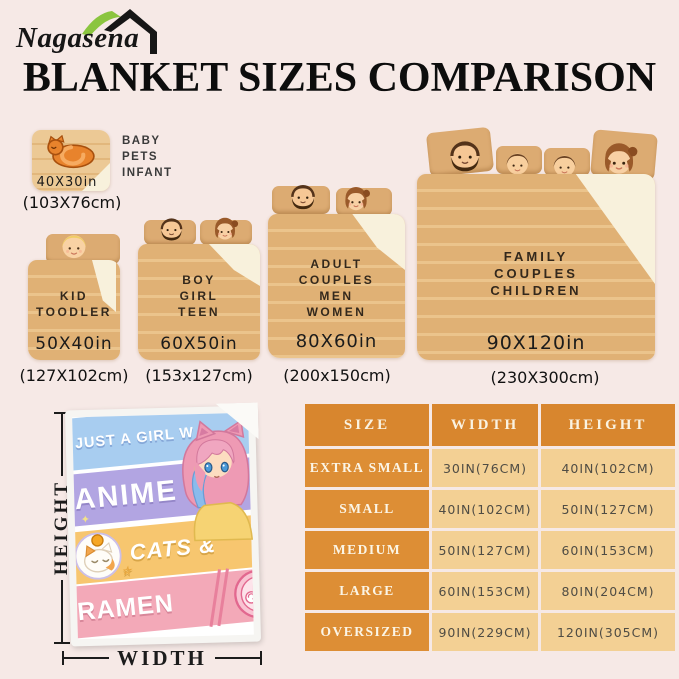 Image resolution: width=679 pixels, height=679 pixels. I want to click on anime-blanket-product: JUST A GIRL W ANIME ✦ CATS & ☆ ☆ RAMEN ✦, so click(163, 526).